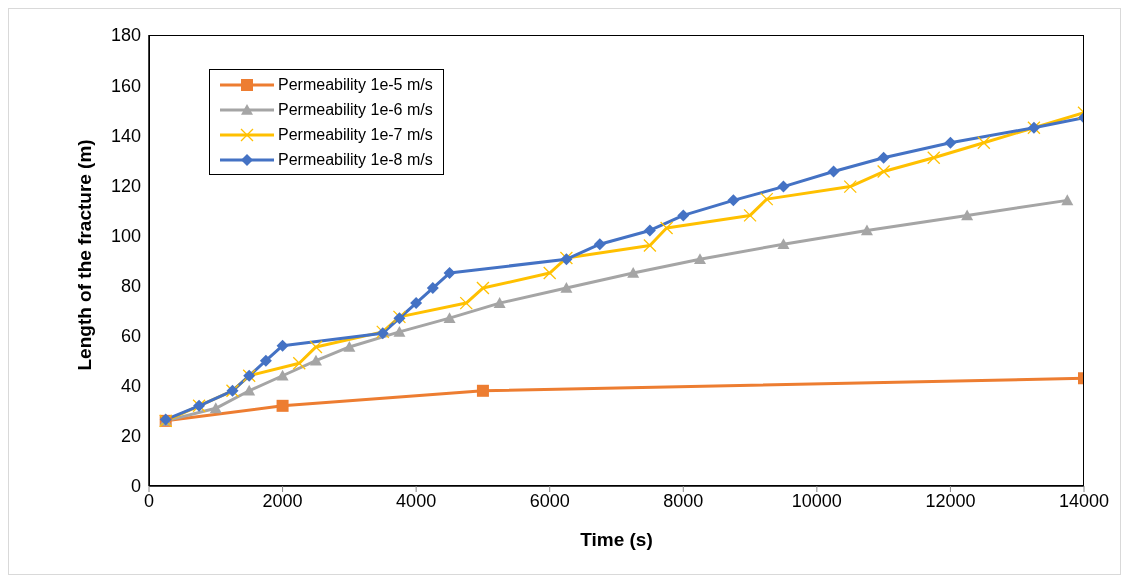 The height and width of the screenshot is (575, 1129). What do you see at coordinates (135, 486) in the screenshot?
I see `y-tick-label: 0` at bounding box center [135, 486].